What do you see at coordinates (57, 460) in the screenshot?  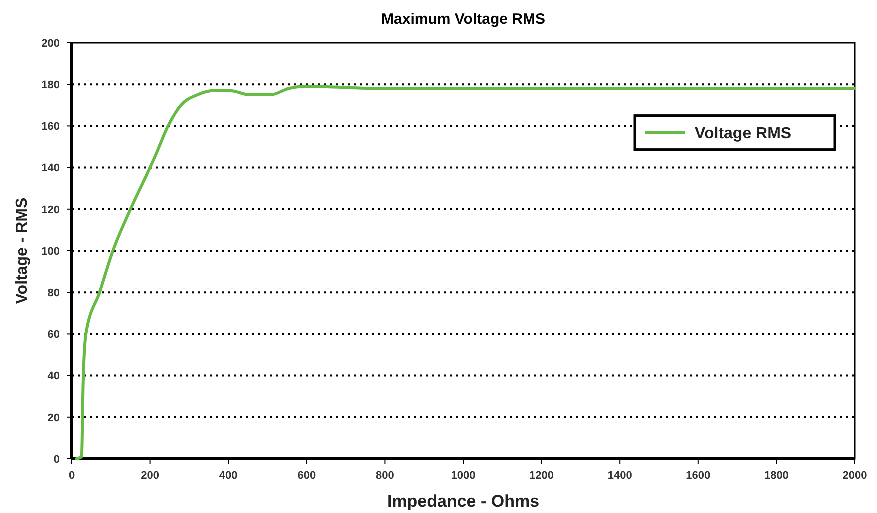 I see `y-tick-label: 0` at bounding box center [57, 460].